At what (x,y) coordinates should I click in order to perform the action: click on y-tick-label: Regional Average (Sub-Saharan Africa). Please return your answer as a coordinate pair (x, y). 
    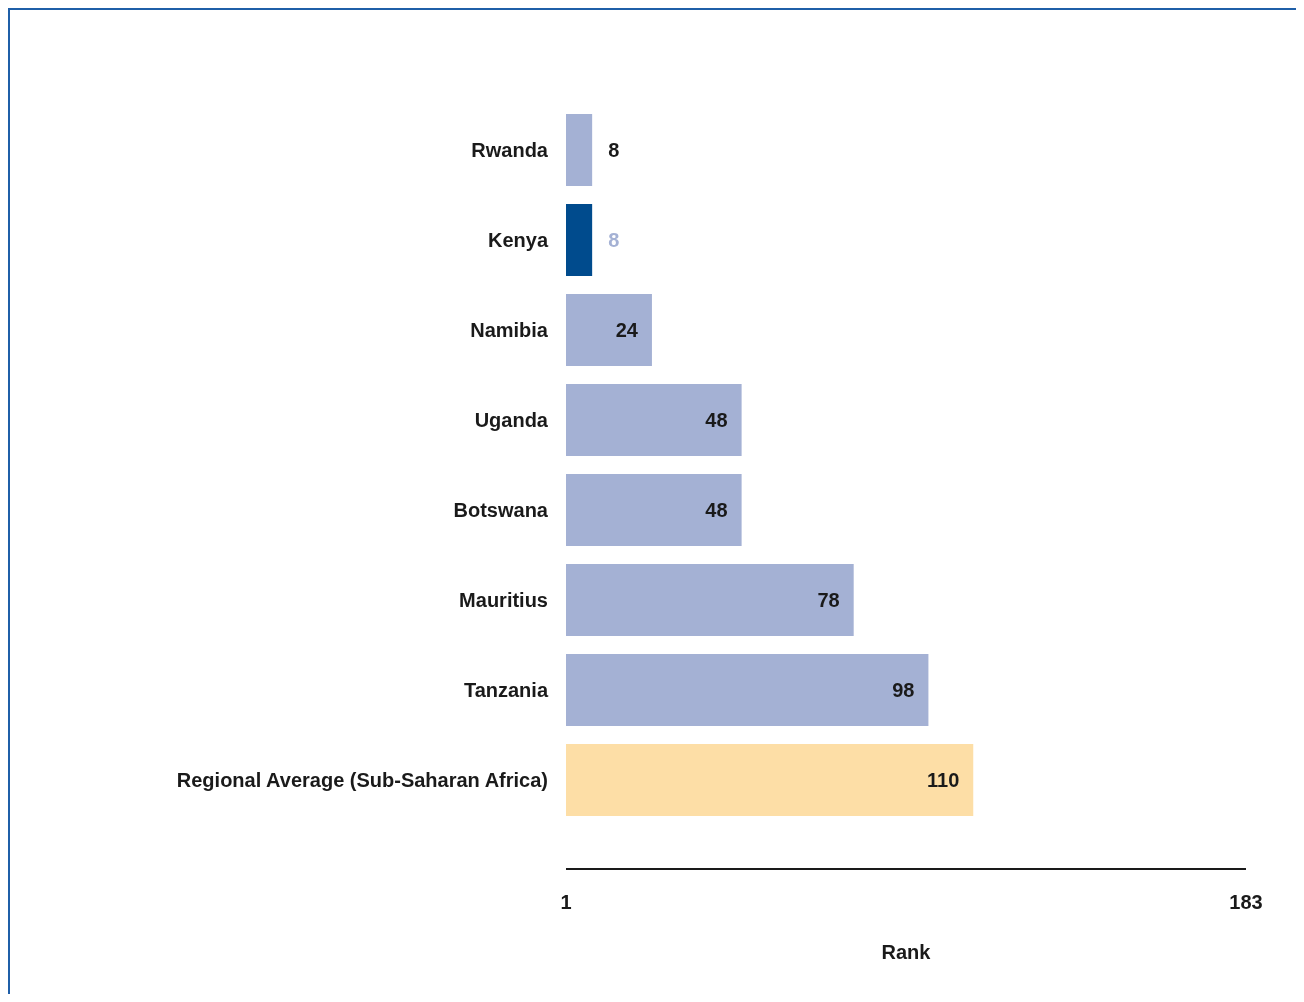
    Looking at the image, I should click on (362, 780).